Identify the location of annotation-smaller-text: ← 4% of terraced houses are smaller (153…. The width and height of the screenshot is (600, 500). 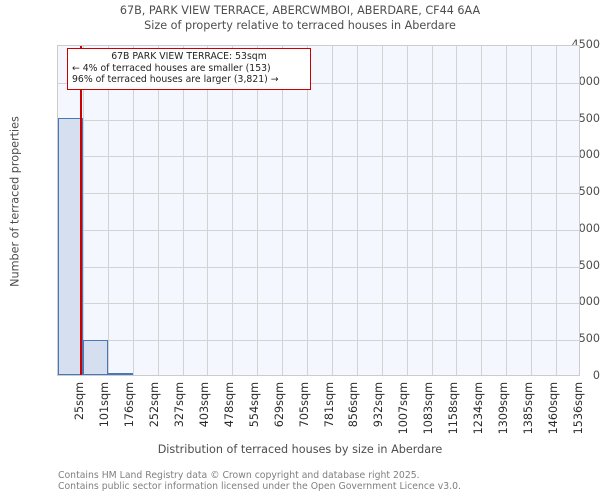
(171, 68).